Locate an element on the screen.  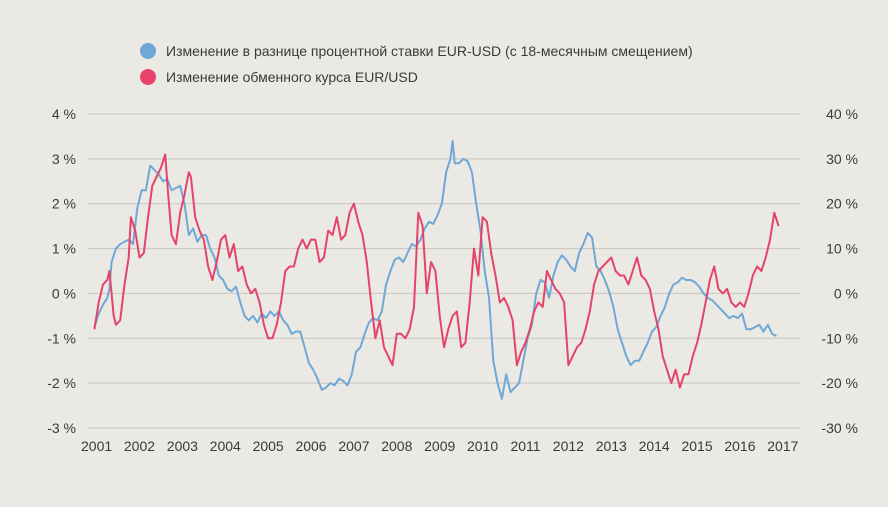
x-tick-label: 2012 is located at coordinates (568, 446).